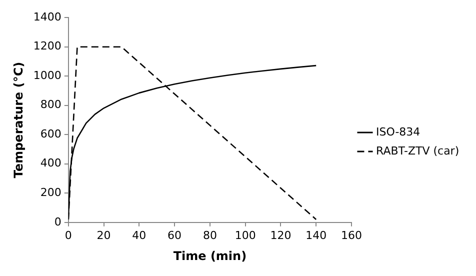 The height and width of the screenshot is (276, 476). I want to click on x-tick-label: 120, so click(281, 235).